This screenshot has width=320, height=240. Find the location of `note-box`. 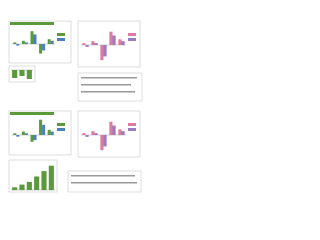

note-box is located at coordinates (104, 181).